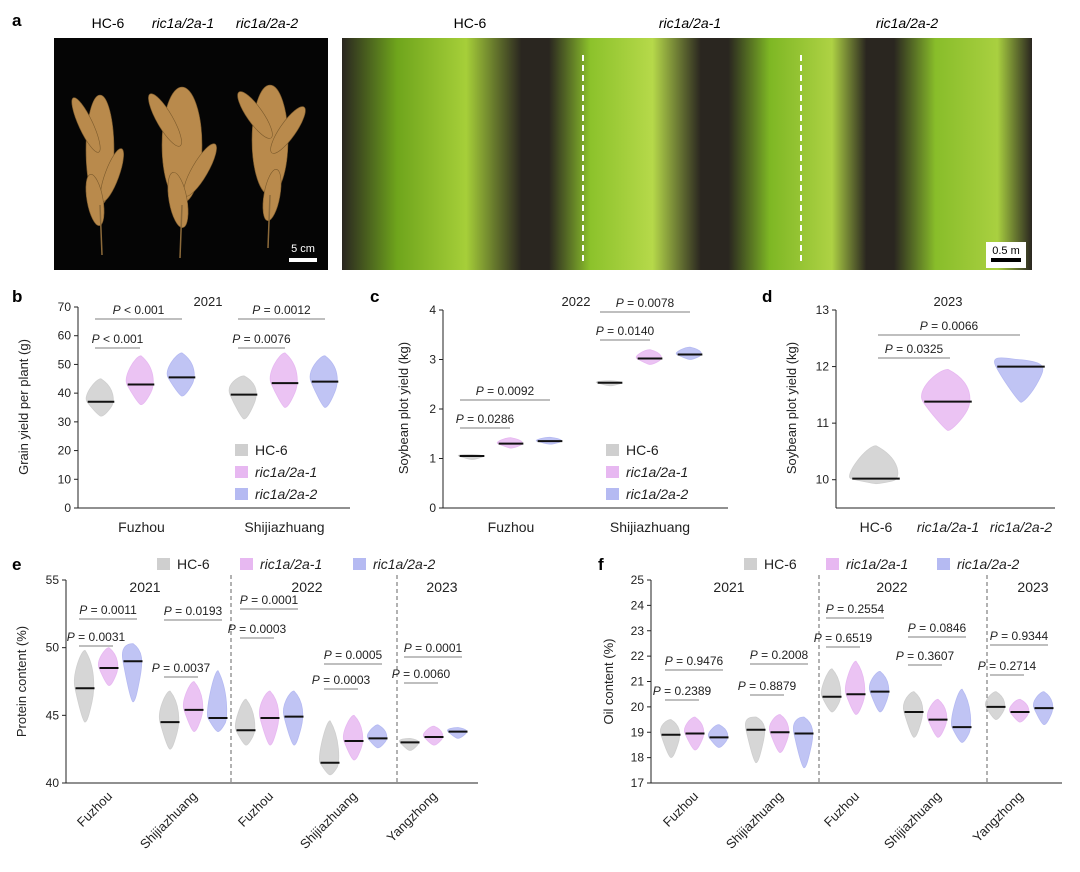 The image size is (1080, 872). Describe the element at coordinates (53, 580) in the screenshot. I see `y-tick-label: 55` at that location.